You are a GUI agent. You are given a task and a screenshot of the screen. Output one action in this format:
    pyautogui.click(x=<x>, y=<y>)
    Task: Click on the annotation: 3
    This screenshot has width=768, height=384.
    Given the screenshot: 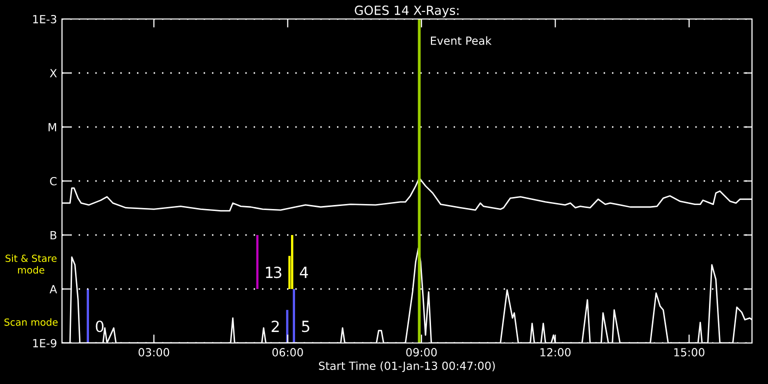 What is the action you would take?
    pyautogui.click(x=278, y=272)
    